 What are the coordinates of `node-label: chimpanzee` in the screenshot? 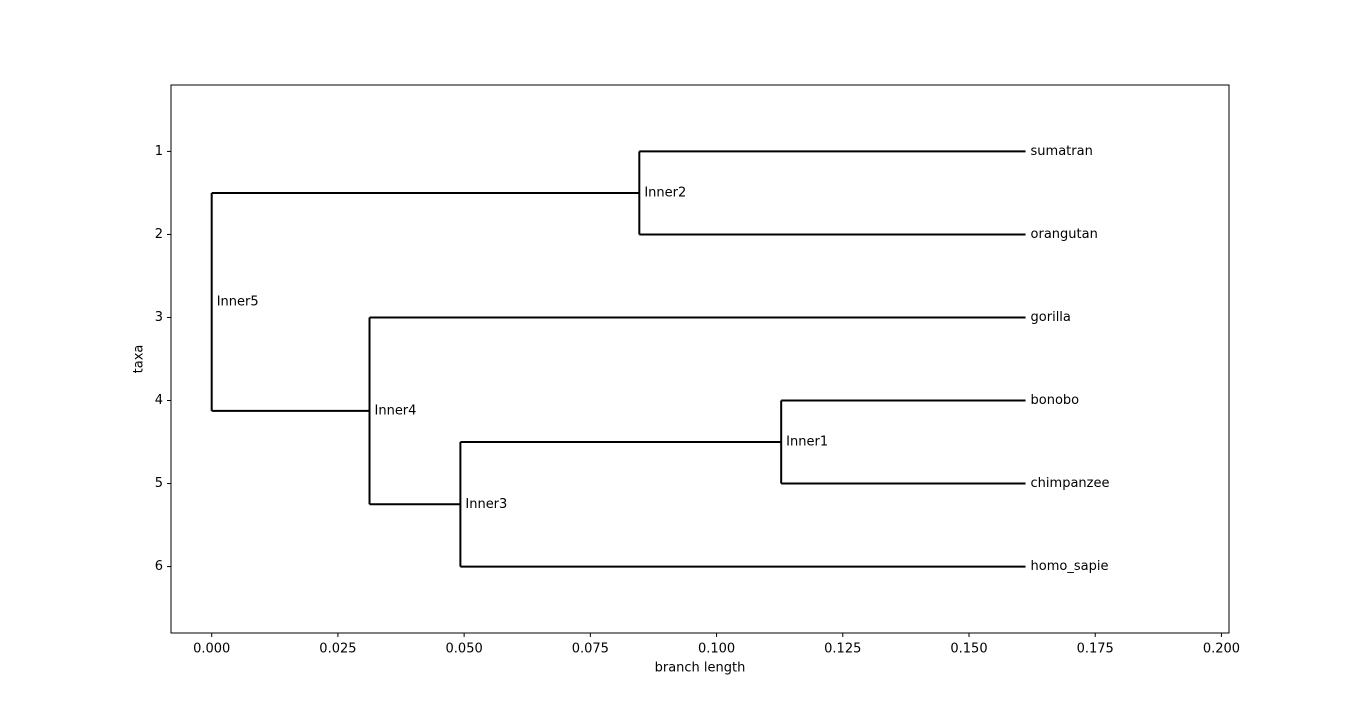 It's located at (1070, 483).